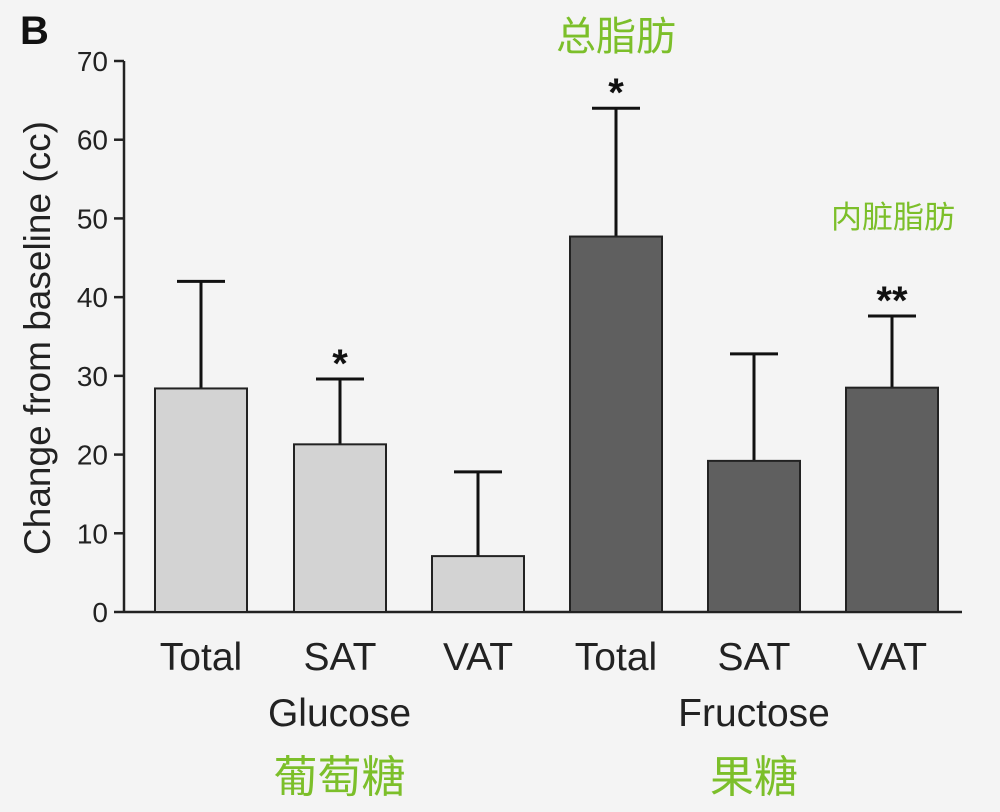  I want to click on panel-label: B, so click(34, 31).